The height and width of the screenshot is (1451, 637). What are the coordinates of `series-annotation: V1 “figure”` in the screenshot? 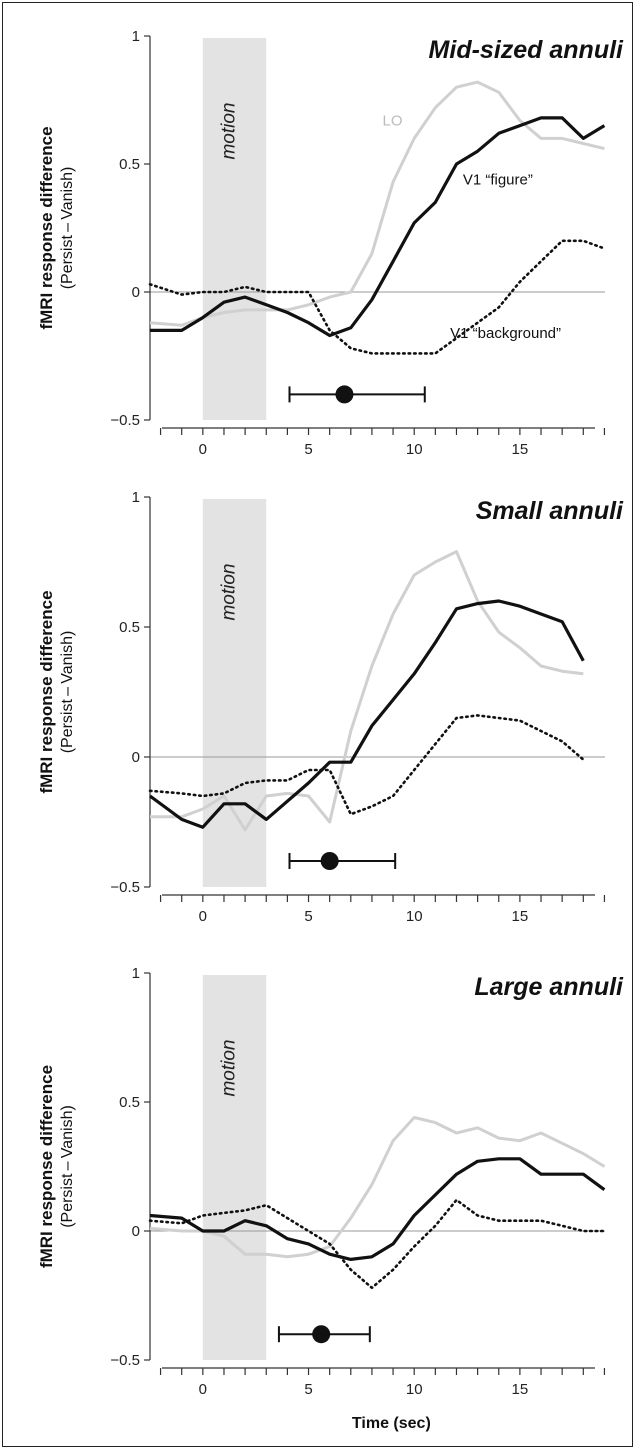 It's located at (498, 179).